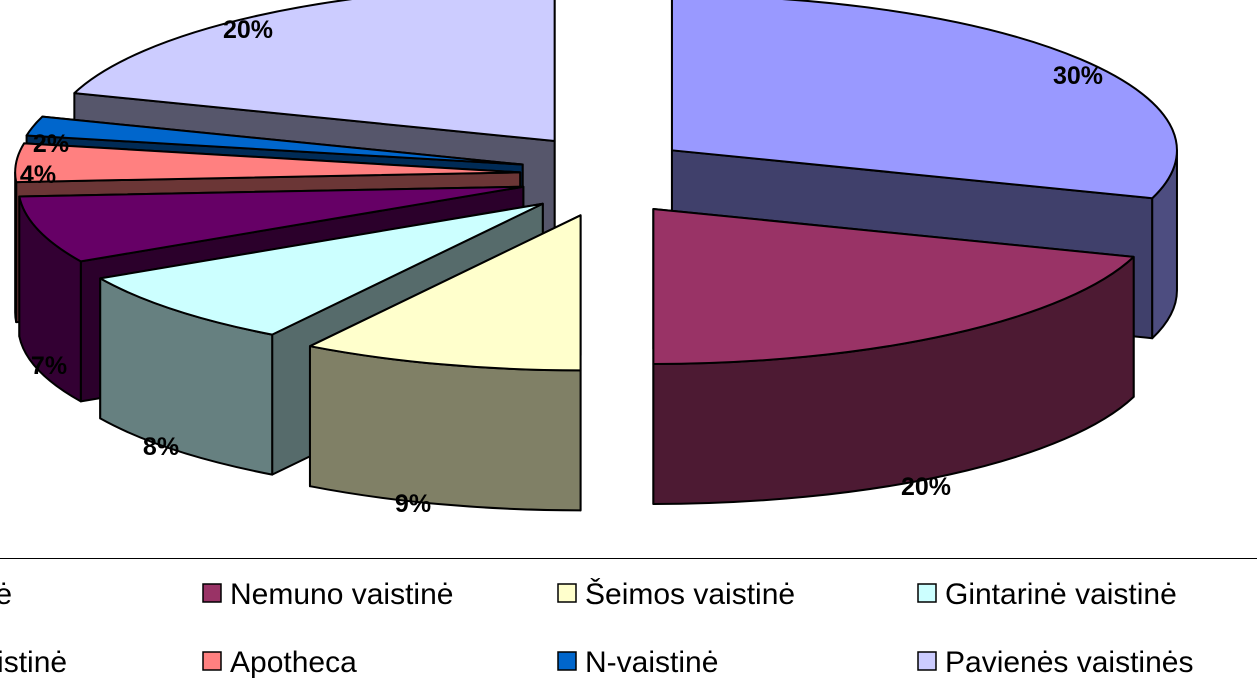  I want to click on legend-label-pavienes: Pavienės vaistinės, so click(1069, 662).